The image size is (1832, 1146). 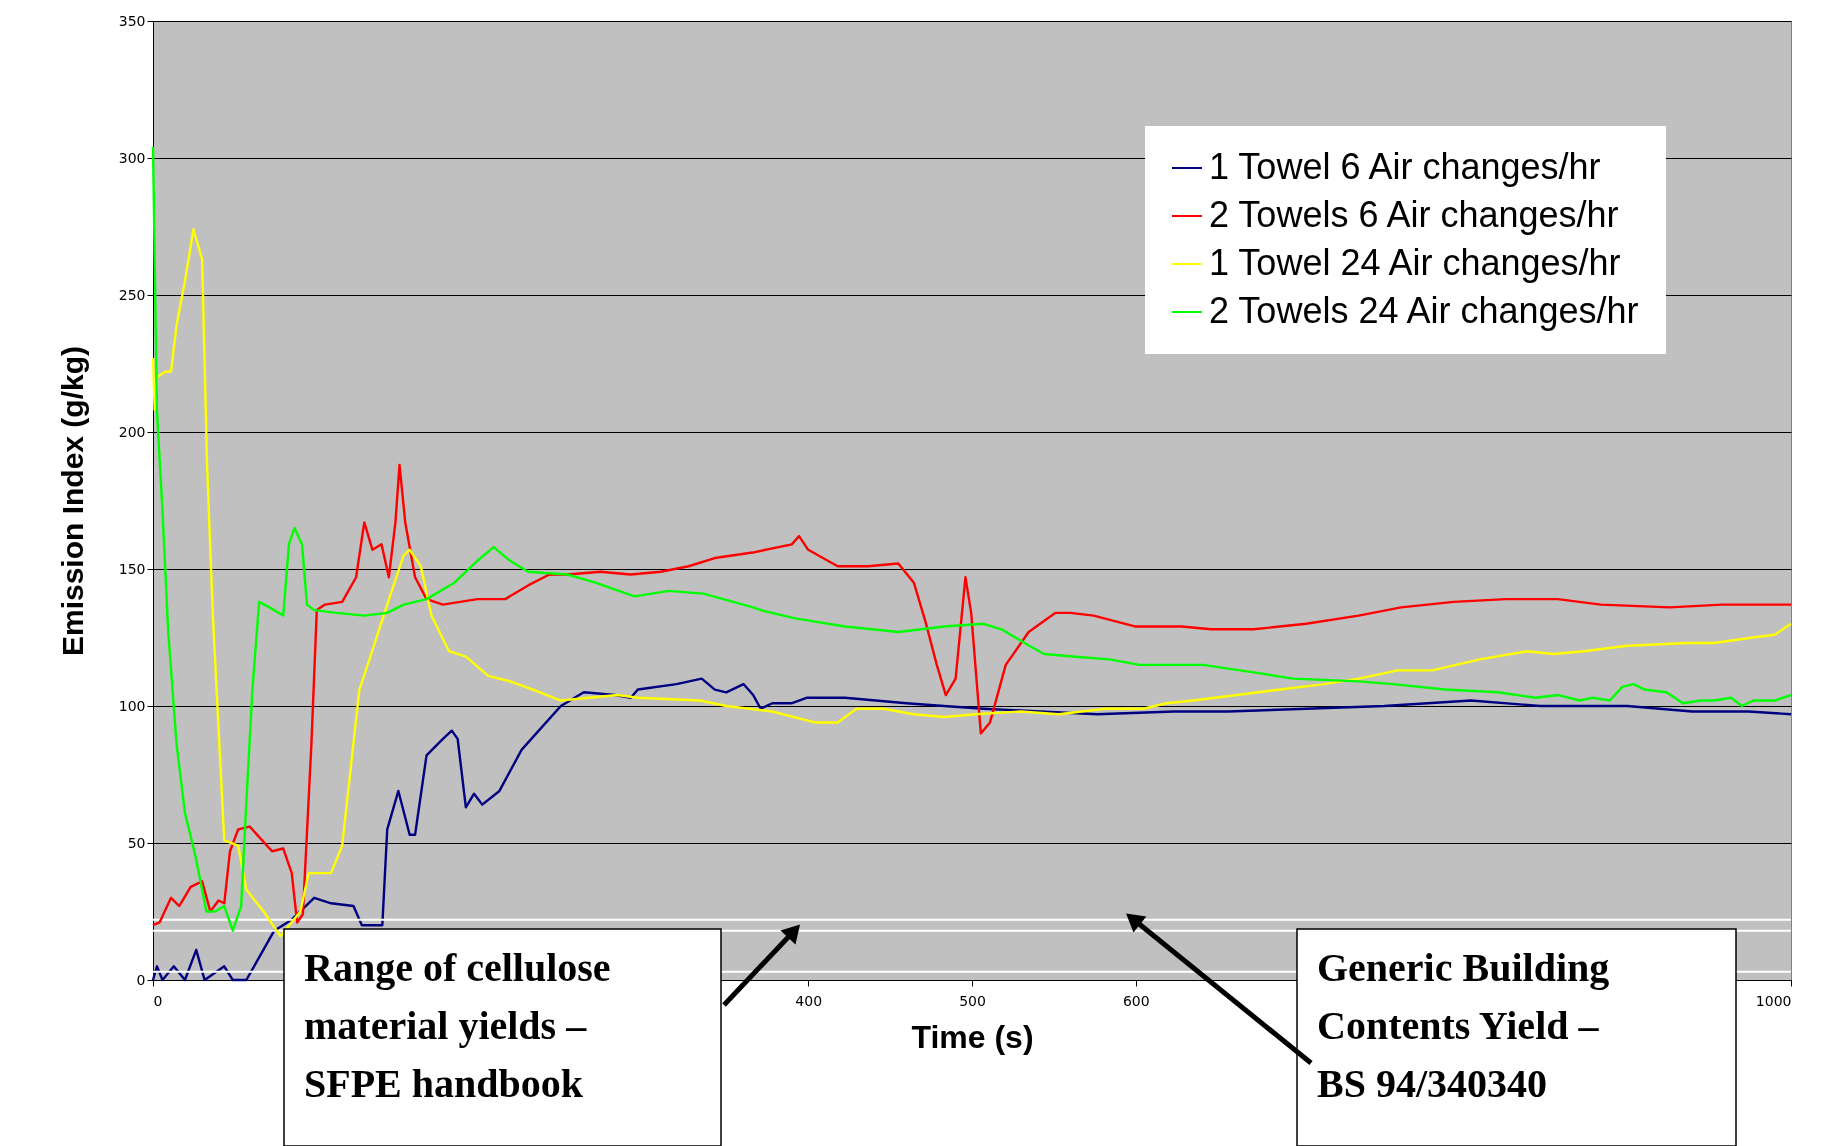 What do you see at coordinates (1424, 310) in the screenshot?
I see `legend-label: 2 Towels 24 Air changes/hr` at bounding box center [1424, 310].